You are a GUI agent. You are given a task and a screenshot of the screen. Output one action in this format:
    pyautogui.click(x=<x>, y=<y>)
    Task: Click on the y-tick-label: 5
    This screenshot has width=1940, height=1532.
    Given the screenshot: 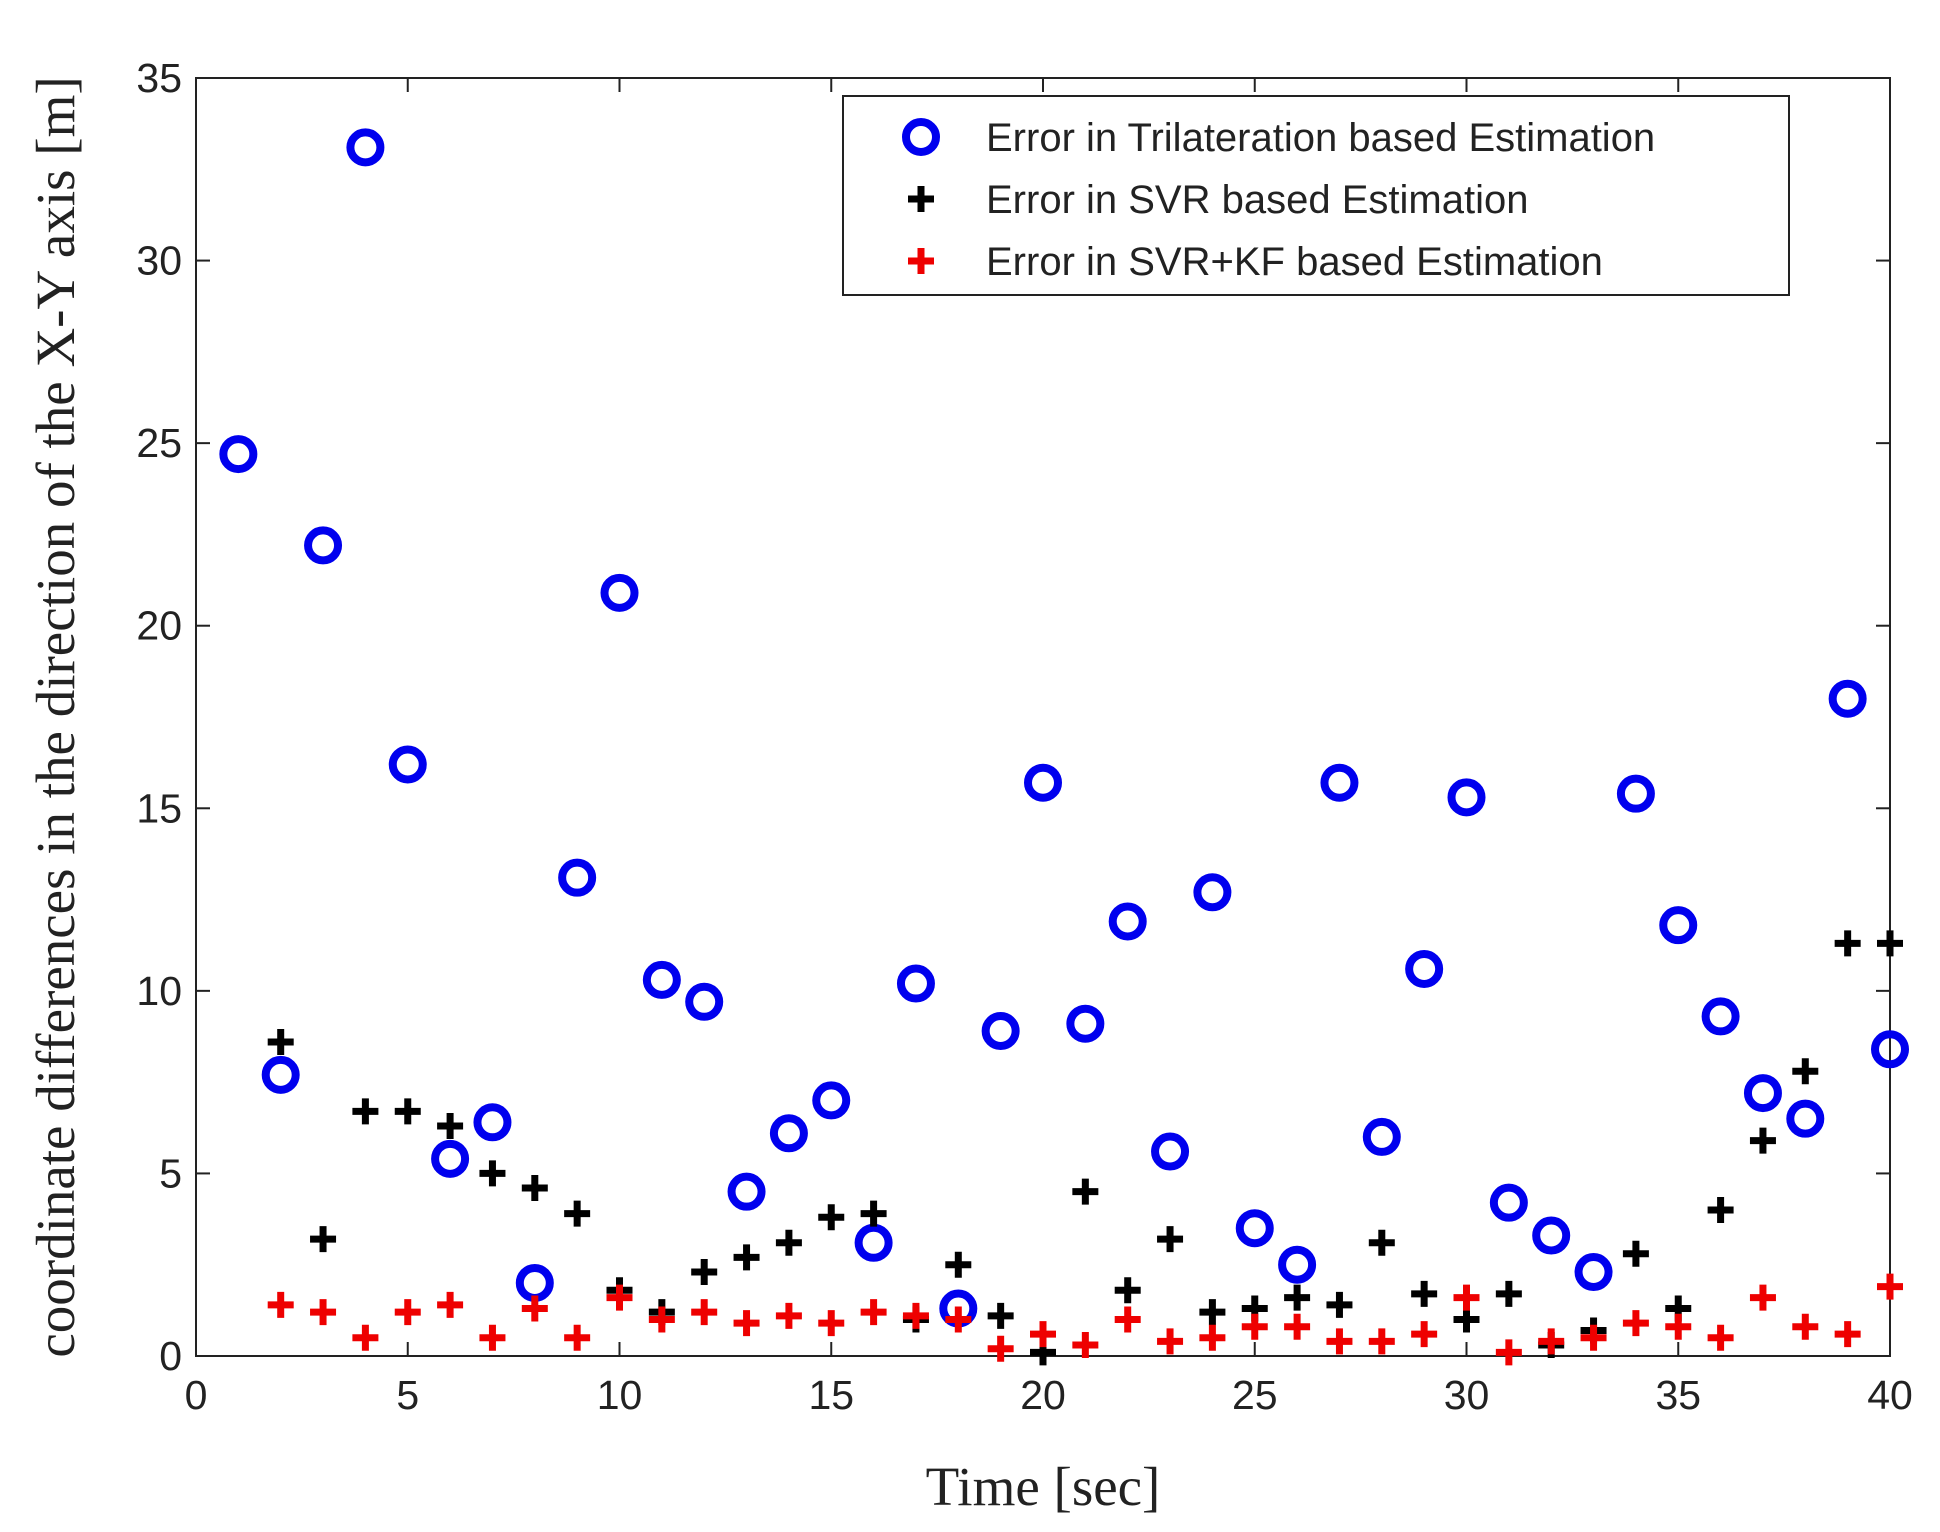 What is the action you would take?
    pyautogui.click(x=170, y=1173)
    